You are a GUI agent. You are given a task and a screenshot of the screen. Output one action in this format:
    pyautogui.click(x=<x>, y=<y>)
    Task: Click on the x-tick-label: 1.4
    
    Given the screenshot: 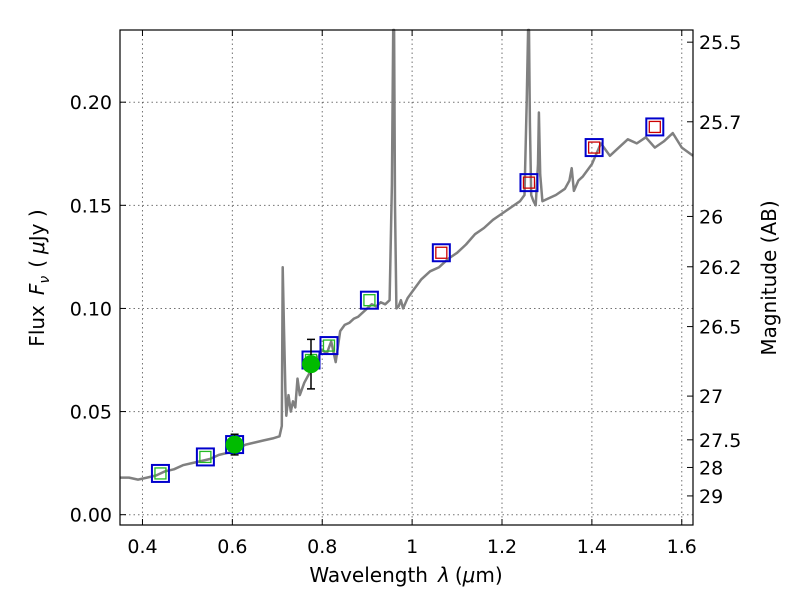 What is the action you would take?
    pyautogui.click(x=592, y=547)
    